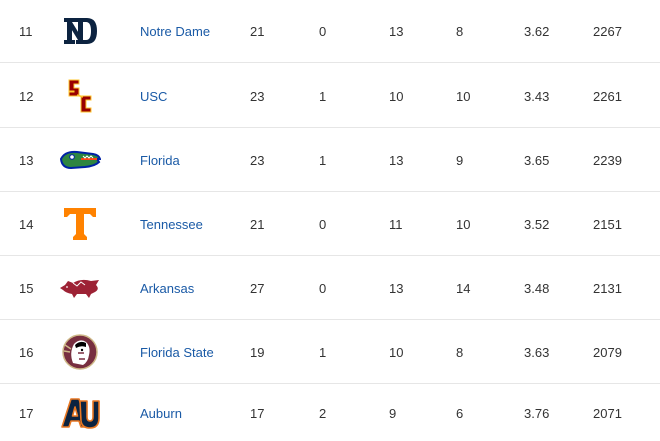 The width and height of the screenshot is (660, 441). I want to click on table-row: 11 Notre Dame 21 0 13 8 3.62 2267, so click(330, 31).